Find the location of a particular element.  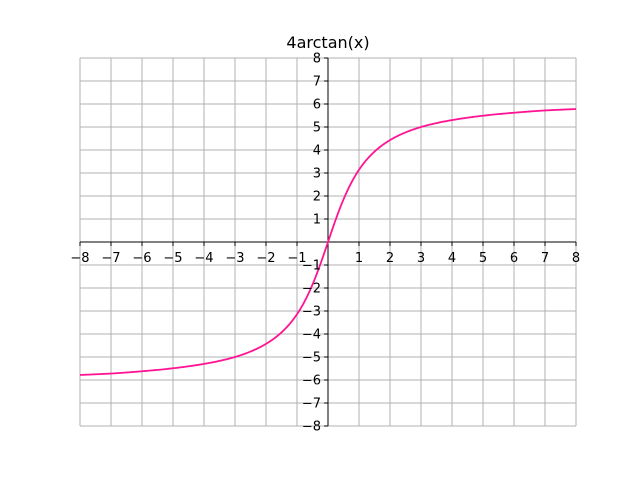

x-tick-label: 7 is located at coordinates (545, 258).